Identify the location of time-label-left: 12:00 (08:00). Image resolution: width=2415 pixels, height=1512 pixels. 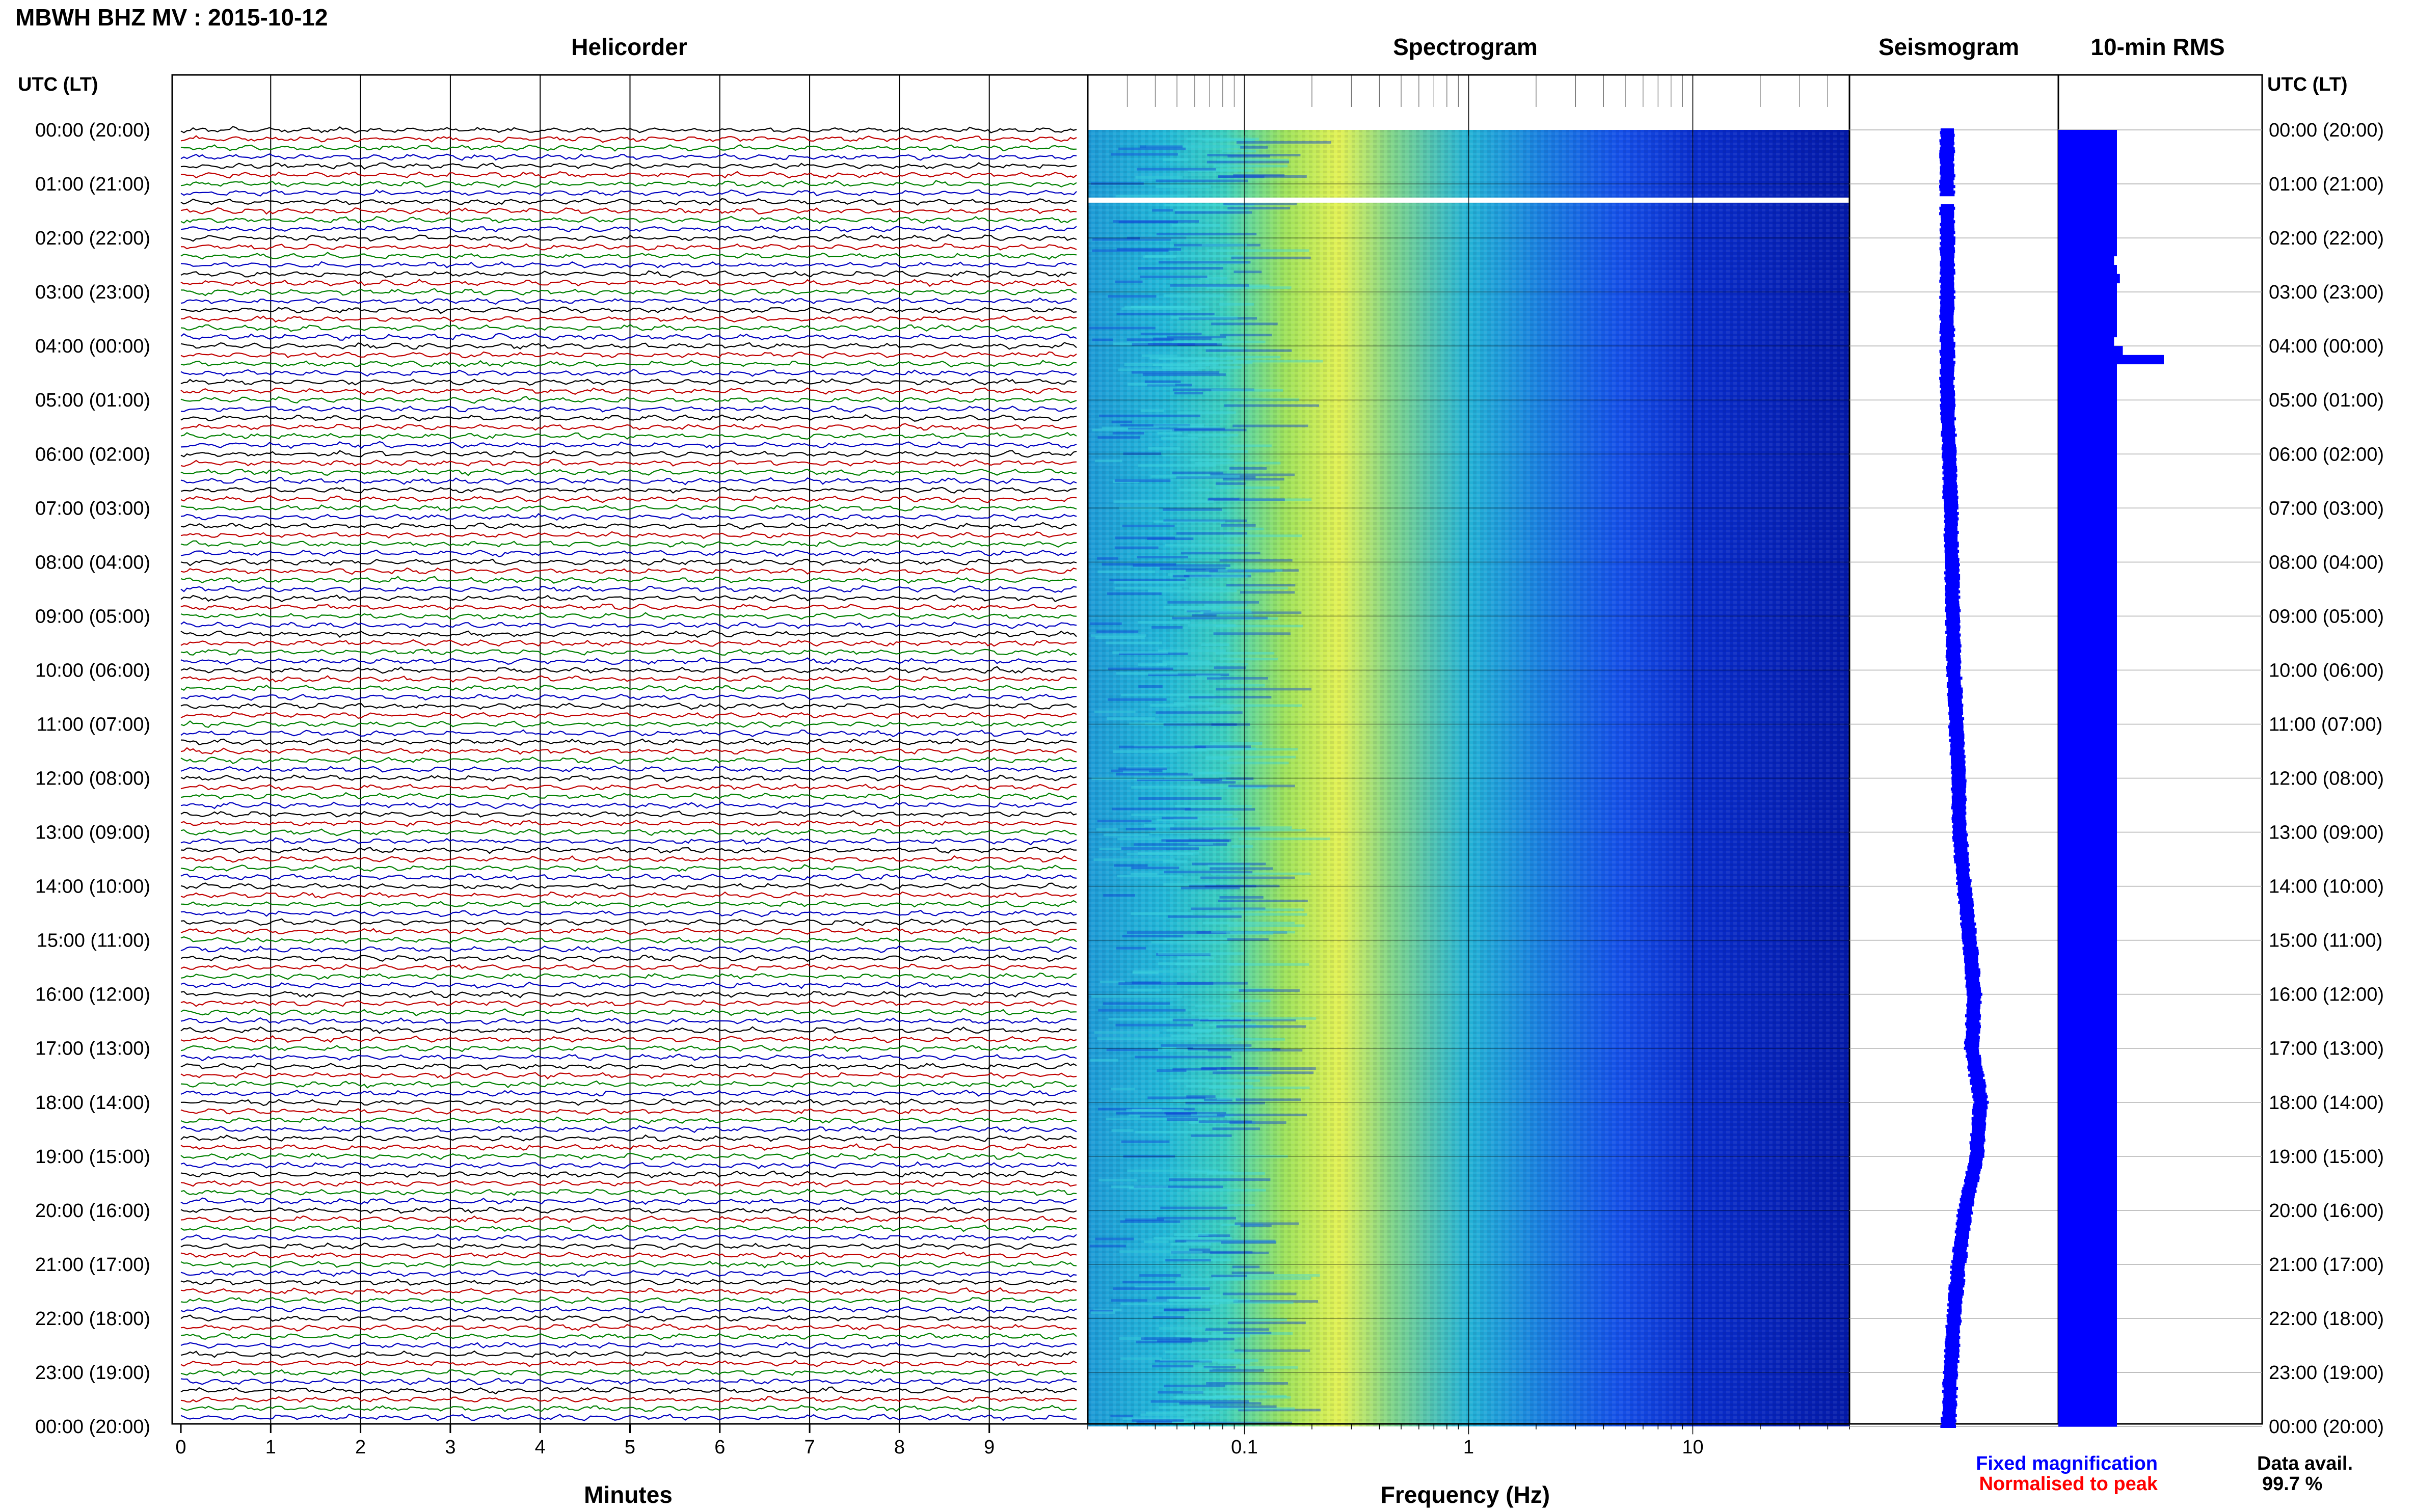
(92, 779).